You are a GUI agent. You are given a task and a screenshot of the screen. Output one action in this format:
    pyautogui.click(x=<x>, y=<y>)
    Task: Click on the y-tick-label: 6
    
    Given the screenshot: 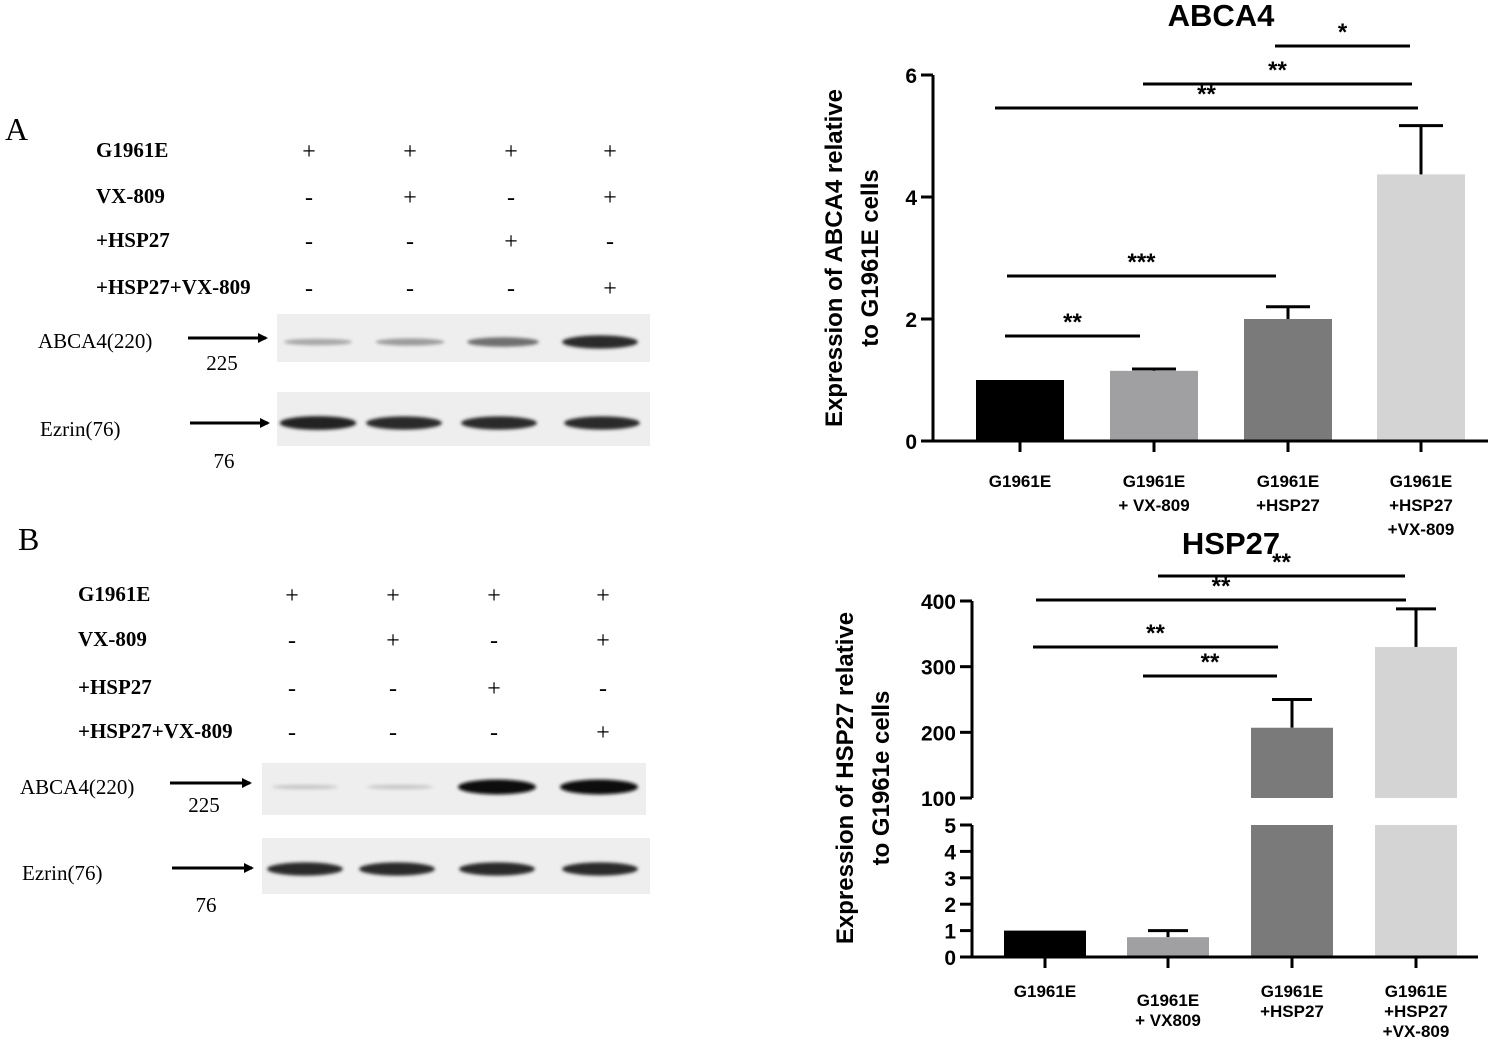 What is the action you would take?
    pyautogui.click(x=911, y=76)
    